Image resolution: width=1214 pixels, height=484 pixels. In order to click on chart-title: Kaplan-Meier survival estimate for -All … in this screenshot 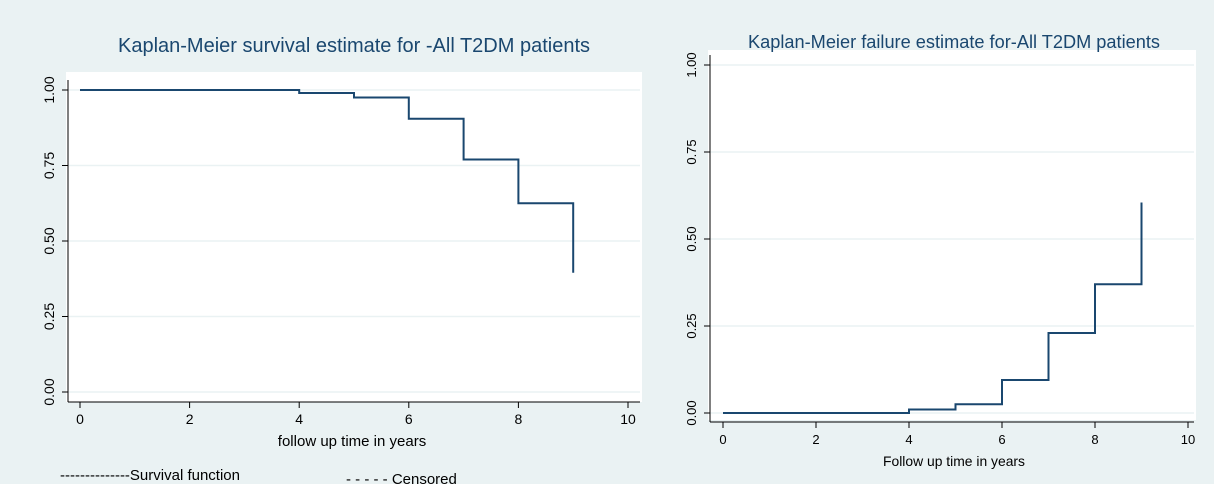, I will do `click(354, 46)`.